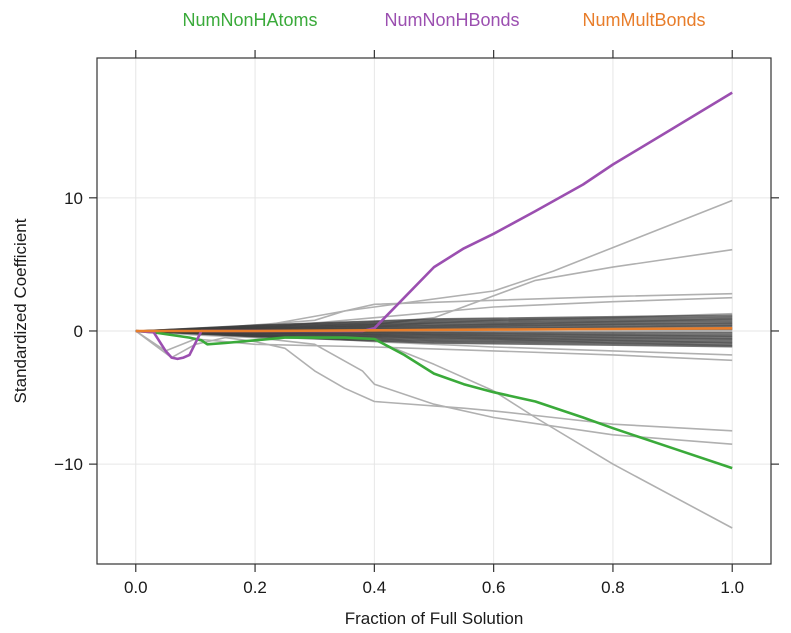 This screenshot has width=791, height=633. What do you see at coordinates (643, 20) in the screenshot?
I see `legend-entry-NumMultBonds: NumMultBonds` at bounding box center [643, 20].